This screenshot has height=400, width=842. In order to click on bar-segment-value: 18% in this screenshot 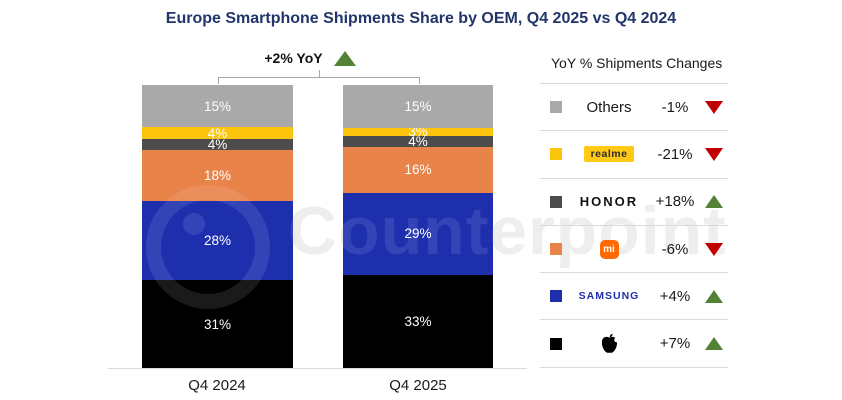, I will do `click(217, 176)`.